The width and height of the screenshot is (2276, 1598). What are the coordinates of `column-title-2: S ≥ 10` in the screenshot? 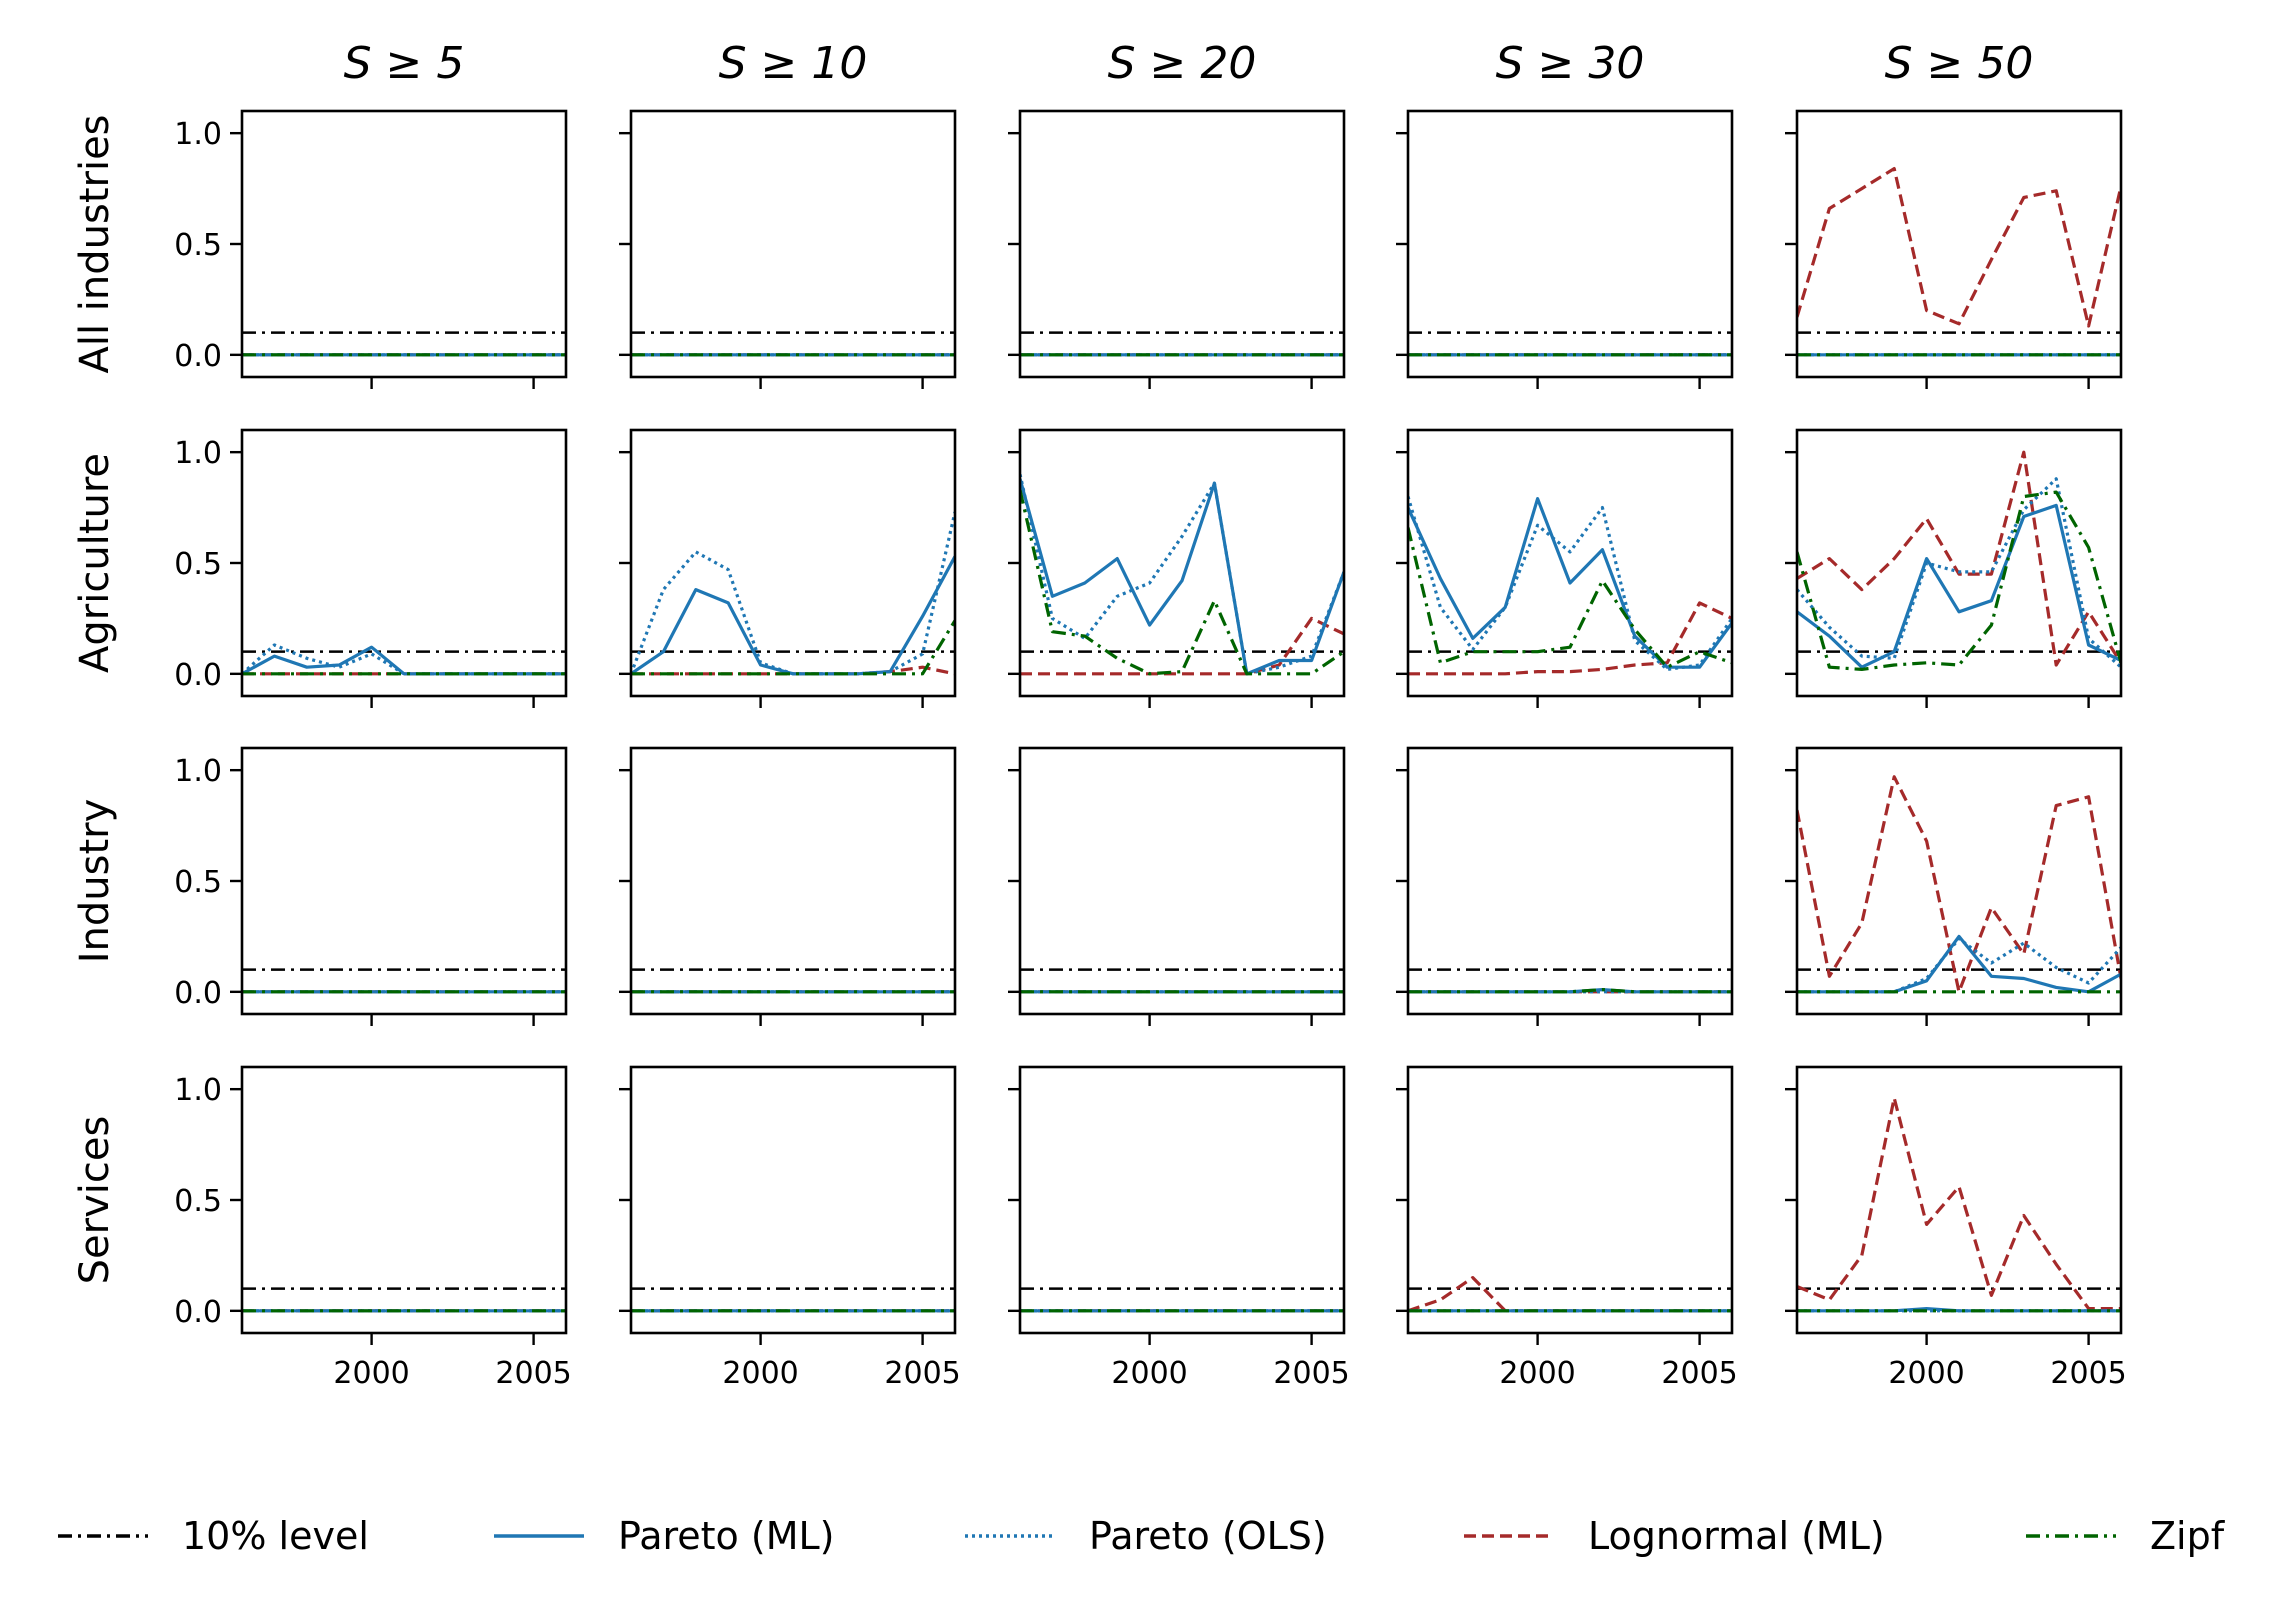 It's located at (793, 63).